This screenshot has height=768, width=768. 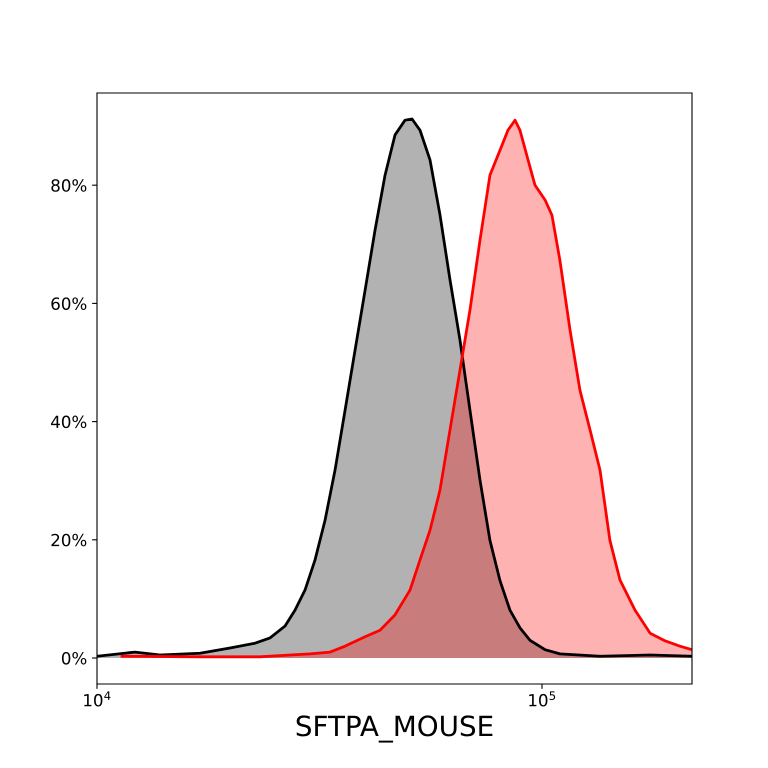 What do you see at coordinates (68, 303) in the screenshot?
I see `y-tick-label: 60%` at bounding box center [68, 303].